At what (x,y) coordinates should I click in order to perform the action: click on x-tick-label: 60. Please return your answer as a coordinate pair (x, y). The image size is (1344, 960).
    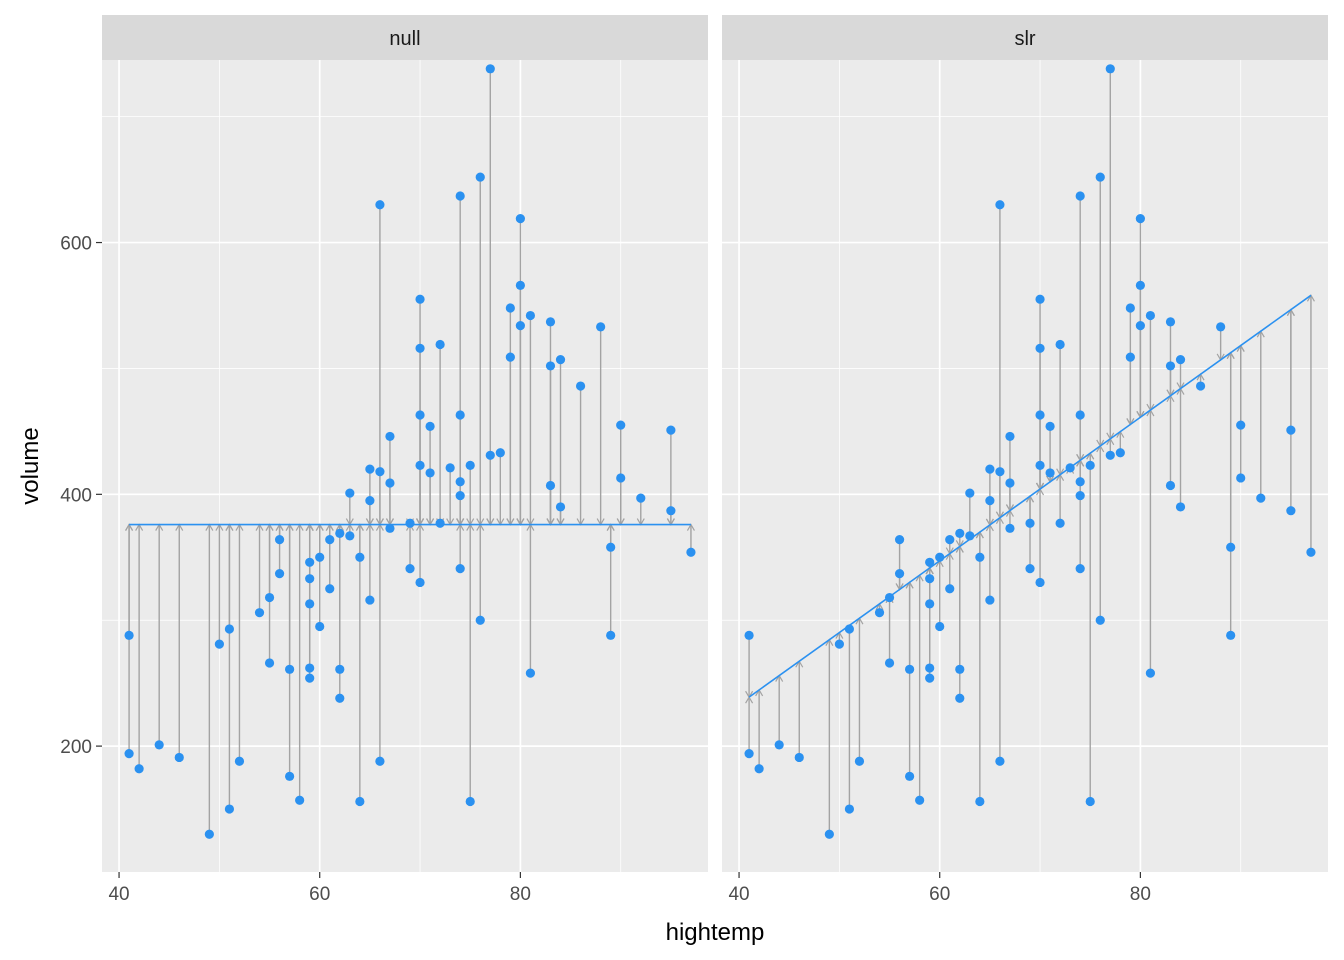
    Looking at the image, I should click on (319, 894).